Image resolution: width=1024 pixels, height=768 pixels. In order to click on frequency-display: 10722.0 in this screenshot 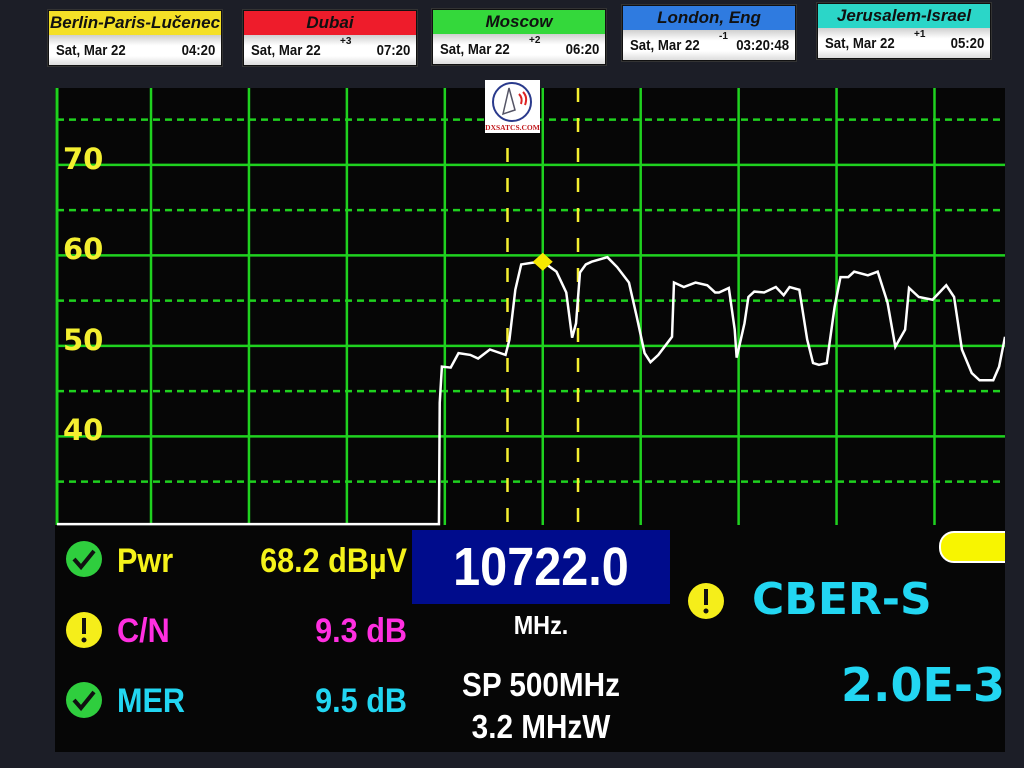, I will do `click(541, 567)`.